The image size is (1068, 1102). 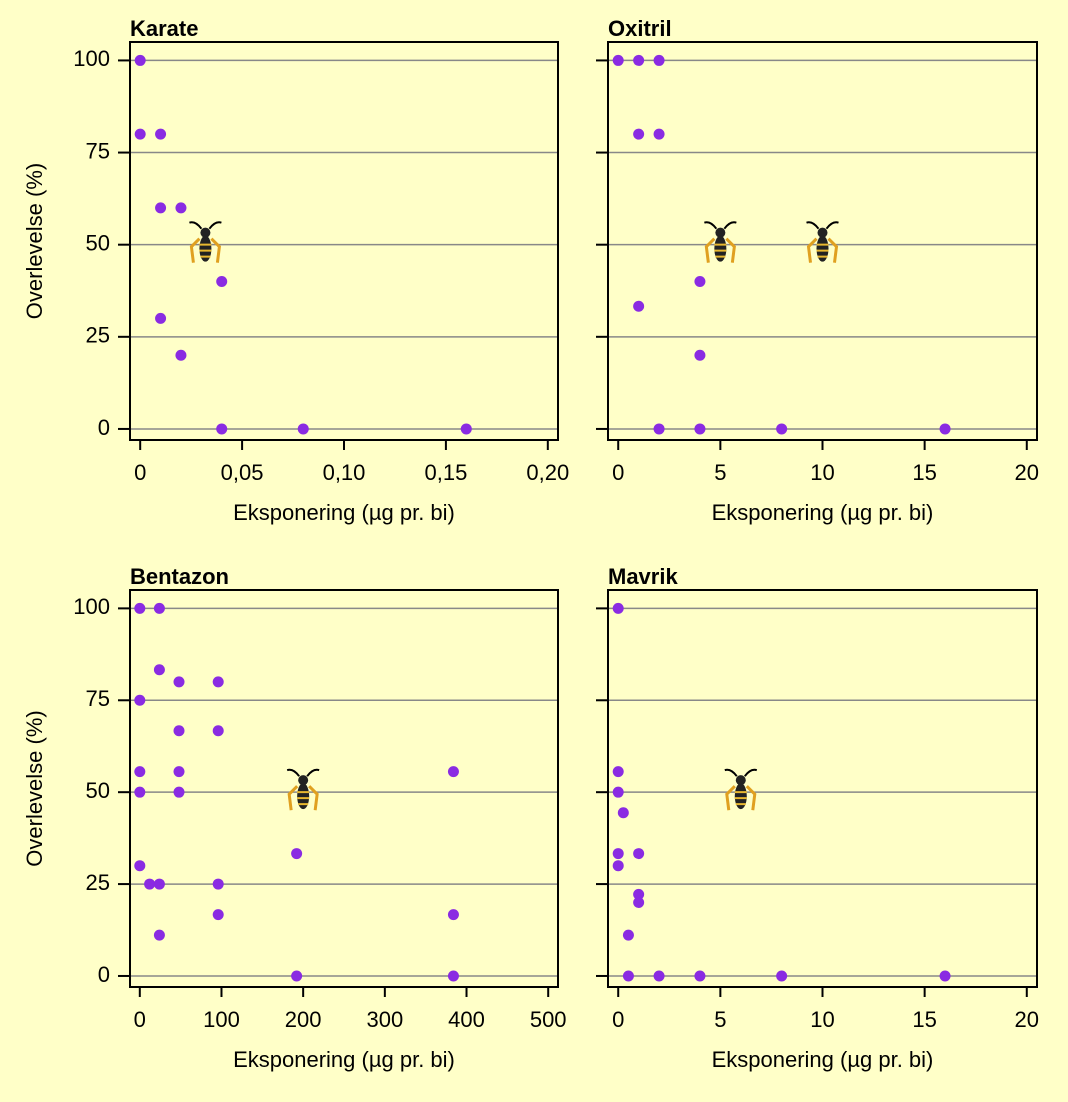 What do you see at coordinates (344, 472) in the screenshot?
I see `x-tick-label: 0,10` at bounding box center [344, 472].